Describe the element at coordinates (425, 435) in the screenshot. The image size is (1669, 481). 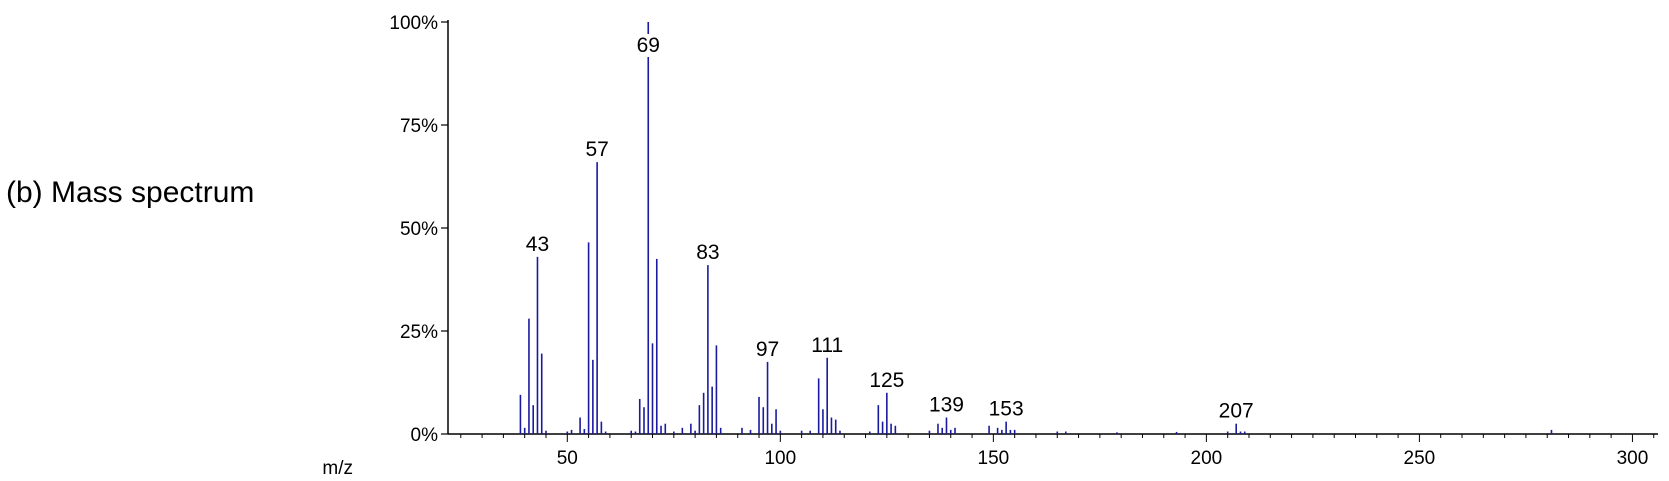
I see `y-tick-label: 0%` at that location.